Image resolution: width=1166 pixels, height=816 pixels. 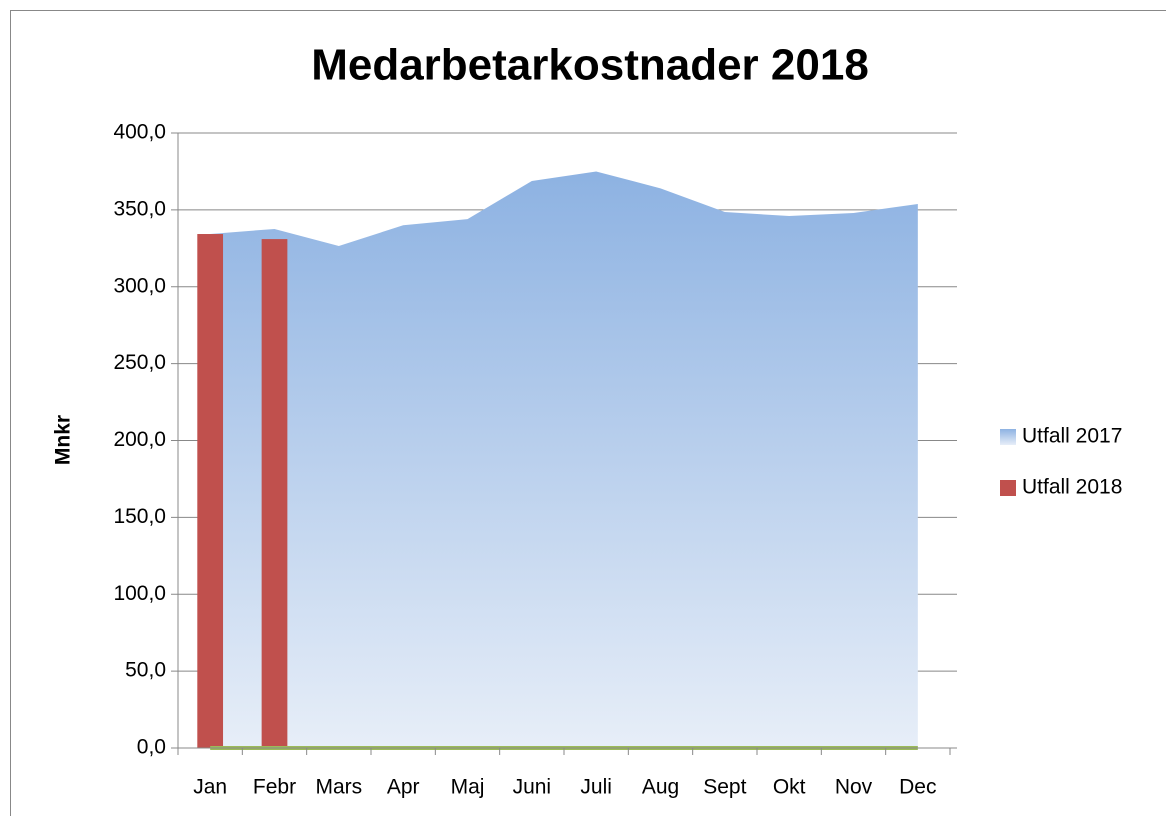 I want to click on legend-label: Utfall 2017, so click(x=1072, y=436).